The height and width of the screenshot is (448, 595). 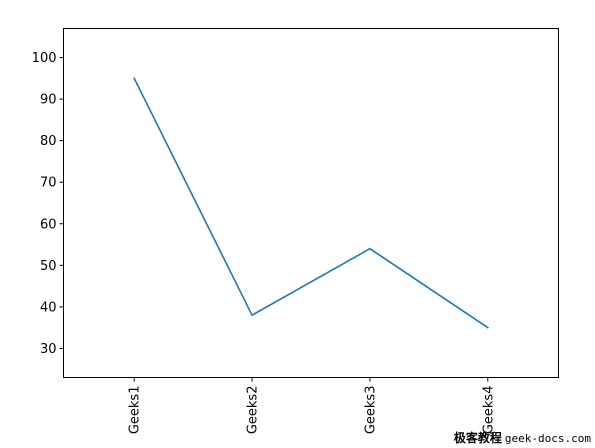 What do you see at coordinates (135, 410) in the screenshot?
I see `x-tick-label: Geeks1` at bounding box center [135, 410].